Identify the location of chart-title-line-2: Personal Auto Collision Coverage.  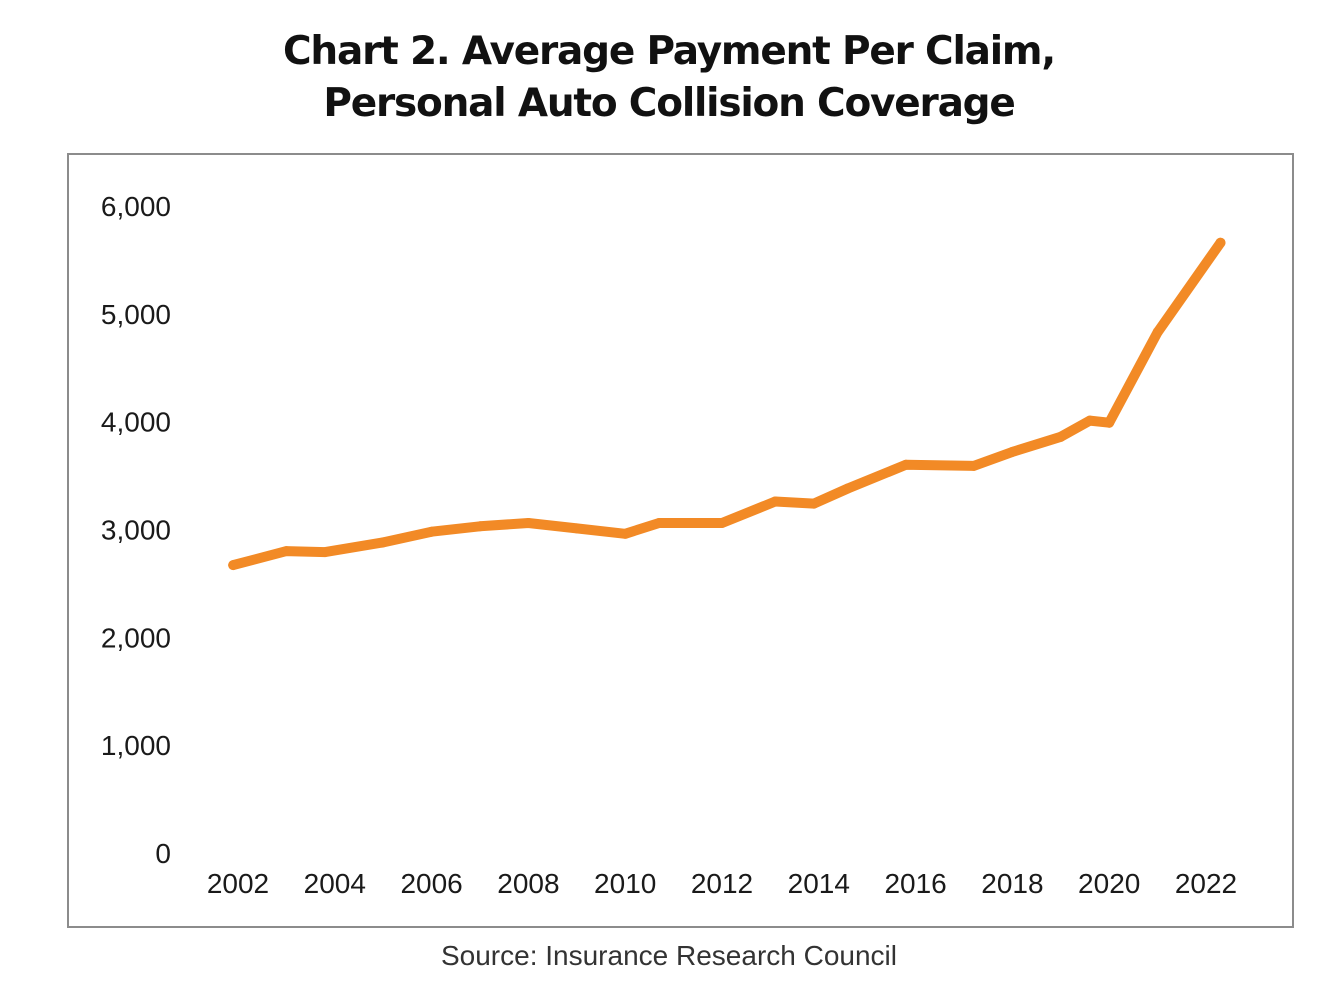
(669, 103).